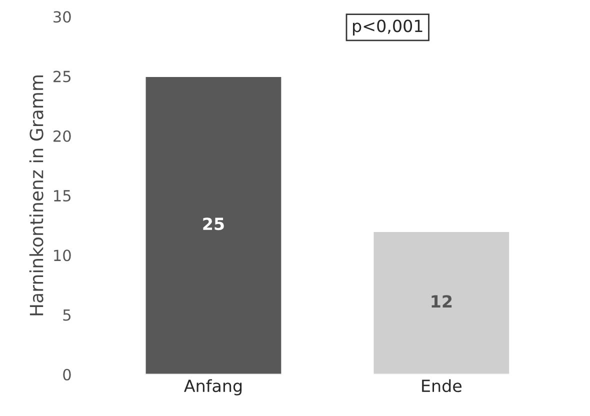 Image resolution: width=590 pixels, height=416 pixels. Describe the element at coordinates (213, 387) in the screenshot. I see `x-tick-label: Anfang` at that location.